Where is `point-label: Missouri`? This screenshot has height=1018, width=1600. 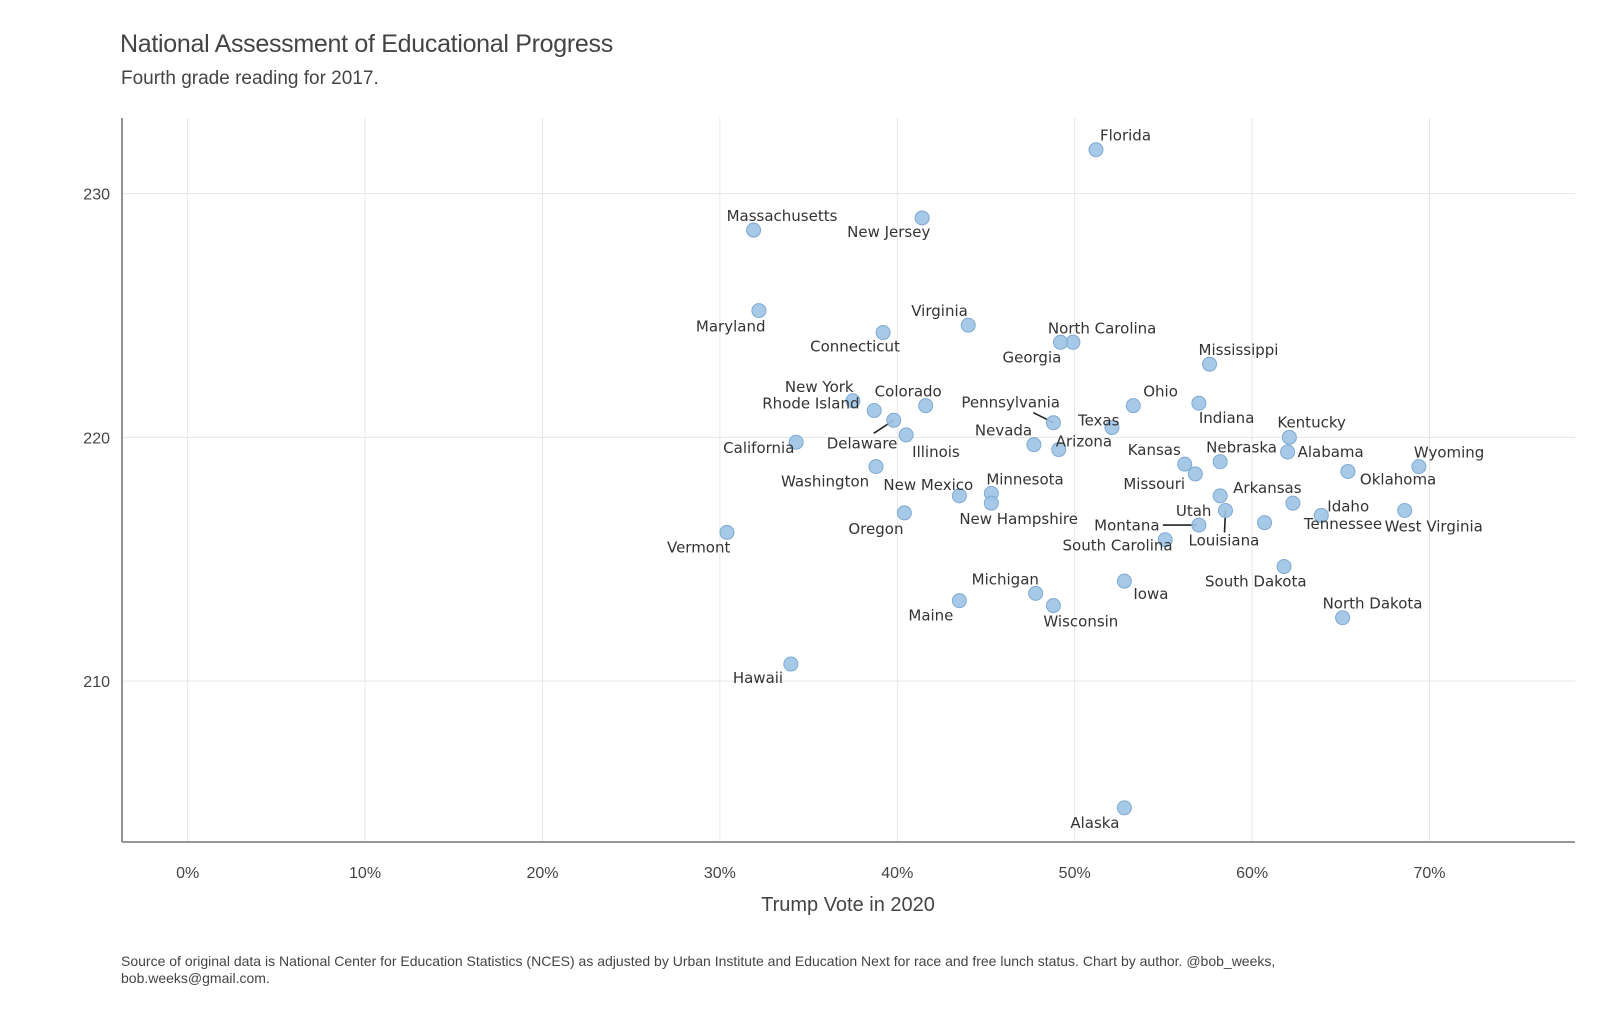 point-label: Missouri is located at coordinates (1154, 484).